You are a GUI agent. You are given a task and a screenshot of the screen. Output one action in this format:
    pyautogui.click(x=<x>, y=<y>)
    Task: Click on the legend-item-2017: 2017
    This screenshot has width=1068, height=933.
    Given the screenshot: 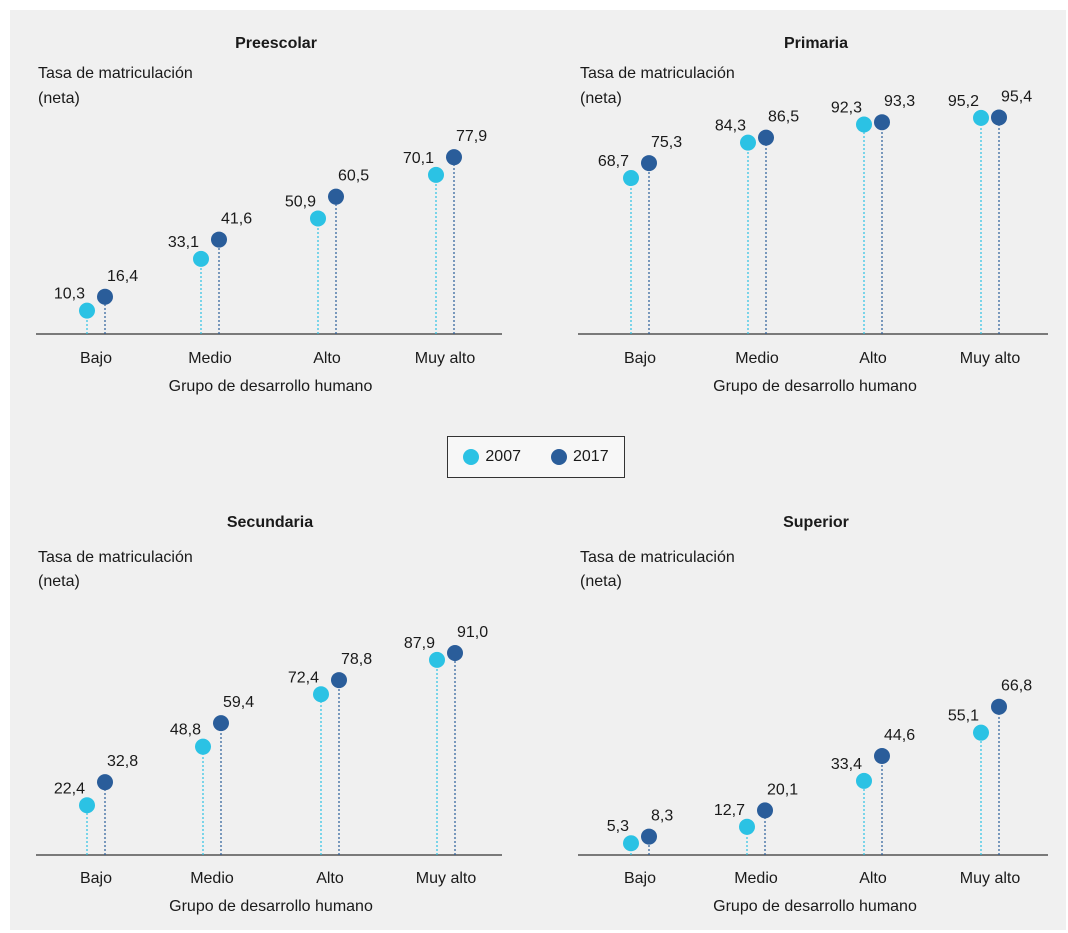 What is the action you would take?
    pyautogui.click(x=580, y=457)
    